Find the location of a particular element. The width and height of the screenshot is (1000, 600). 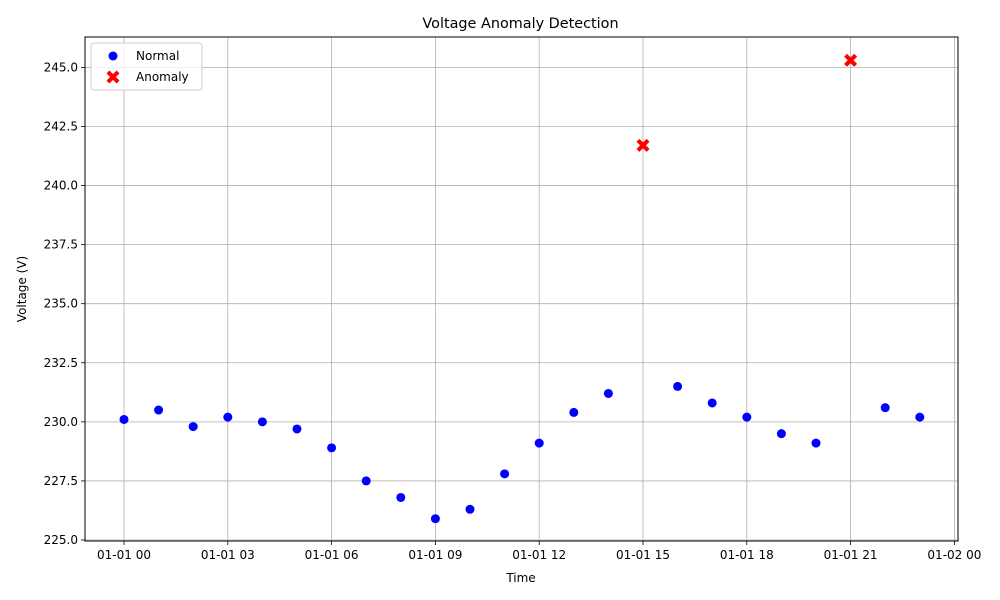

y-tick-label: 245.0 is located at coordinates (61, 67).